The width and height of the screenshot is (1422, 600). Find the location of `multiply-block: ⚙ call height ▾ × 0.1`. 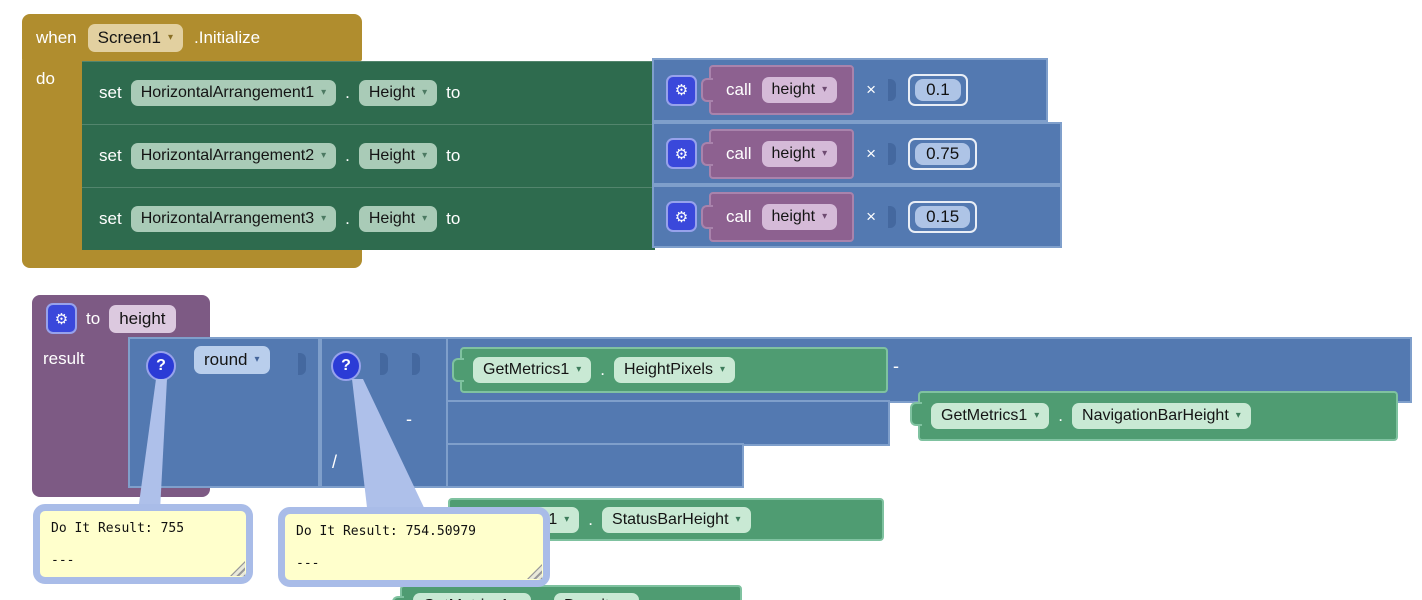

multiply-block: ⚙ call height ▾ × 0.1 is located at coordinates (850, 90).